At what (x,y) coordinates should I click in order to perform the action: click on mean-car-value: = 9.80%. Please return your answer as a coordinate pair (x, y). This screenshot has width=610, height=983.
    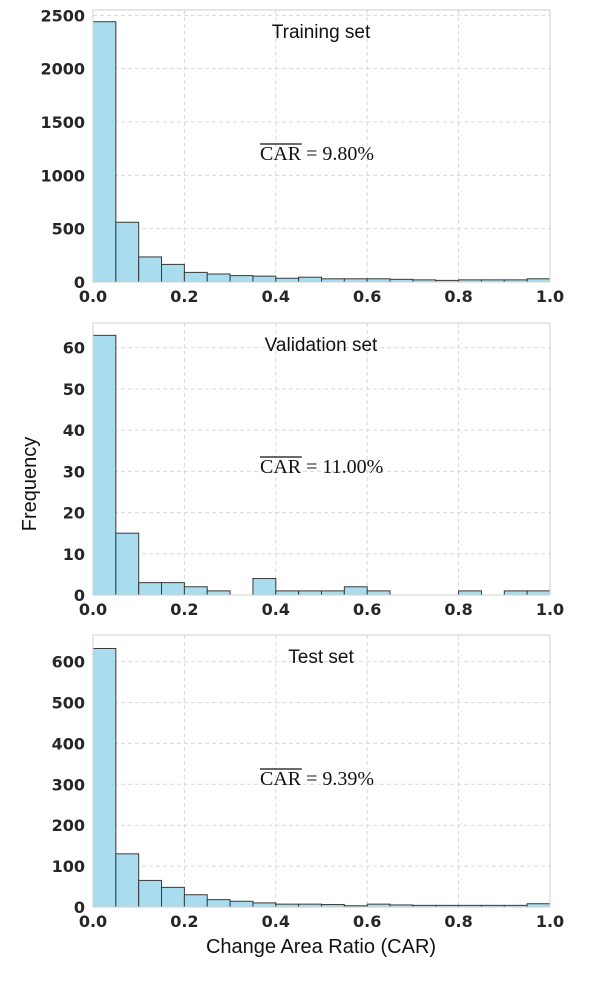
    Looking at the image, I should click on (337, 154).